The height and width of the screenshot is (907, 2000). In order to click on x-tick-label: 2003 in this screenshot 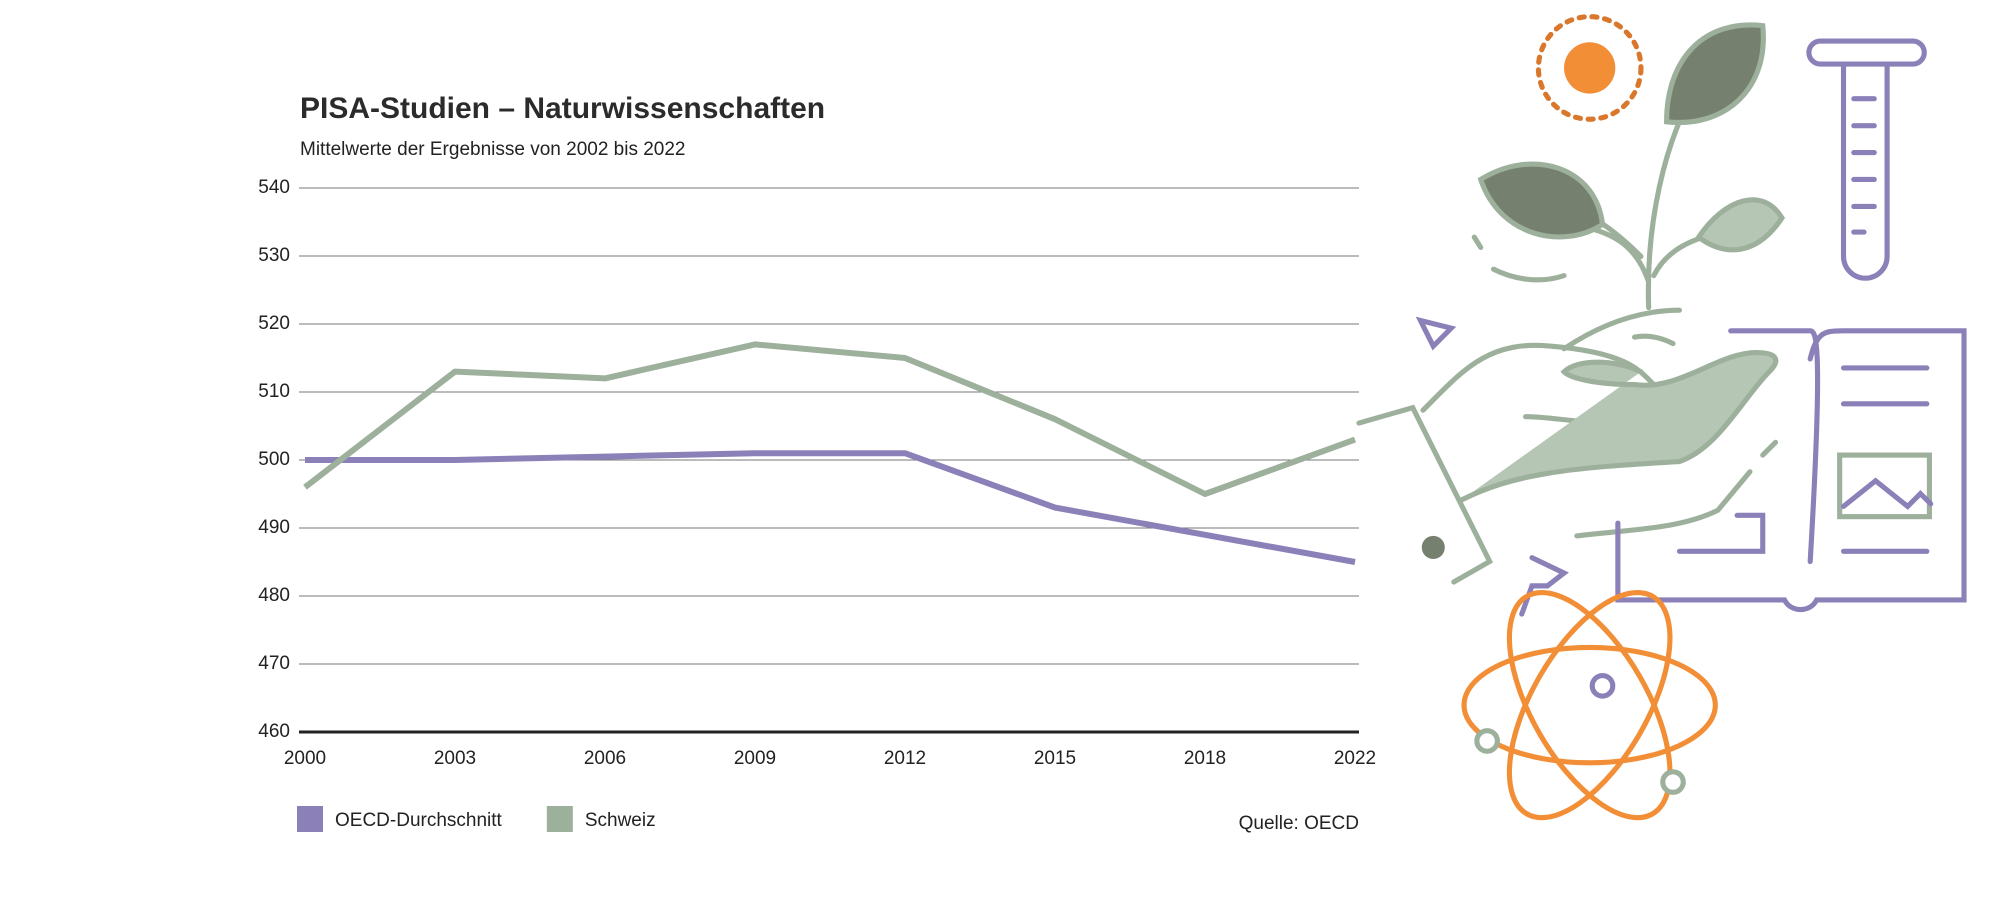, I will do `click(455, 758)`.